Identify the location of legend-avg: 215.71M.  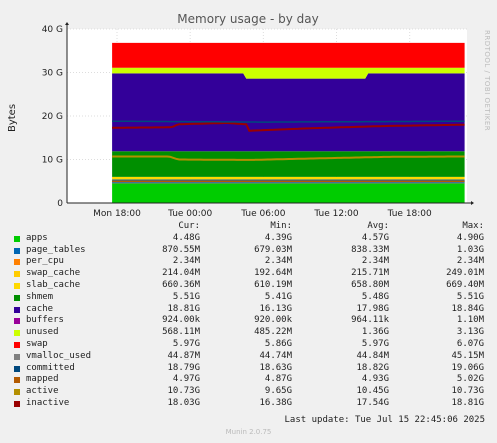
(370, 273).